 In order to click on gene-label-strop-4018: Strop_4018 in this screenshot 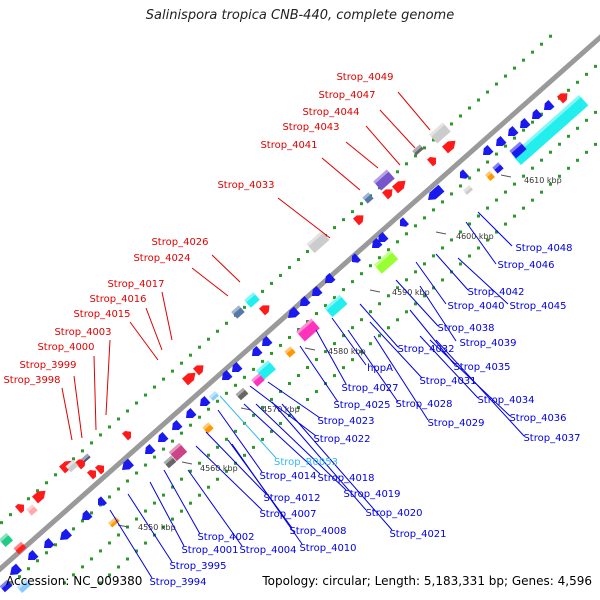, I will do `click(345, 478)`.